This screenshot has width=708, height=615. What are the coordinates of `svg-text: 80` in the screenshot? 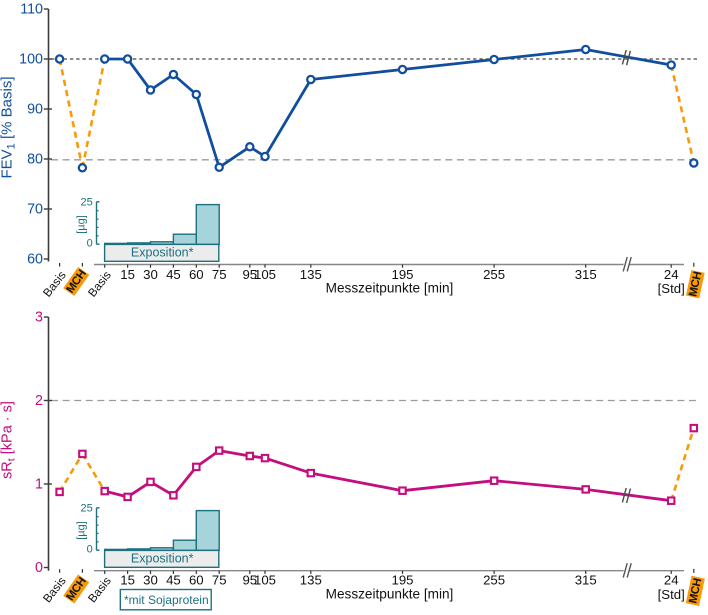 It's located at (35, 160).